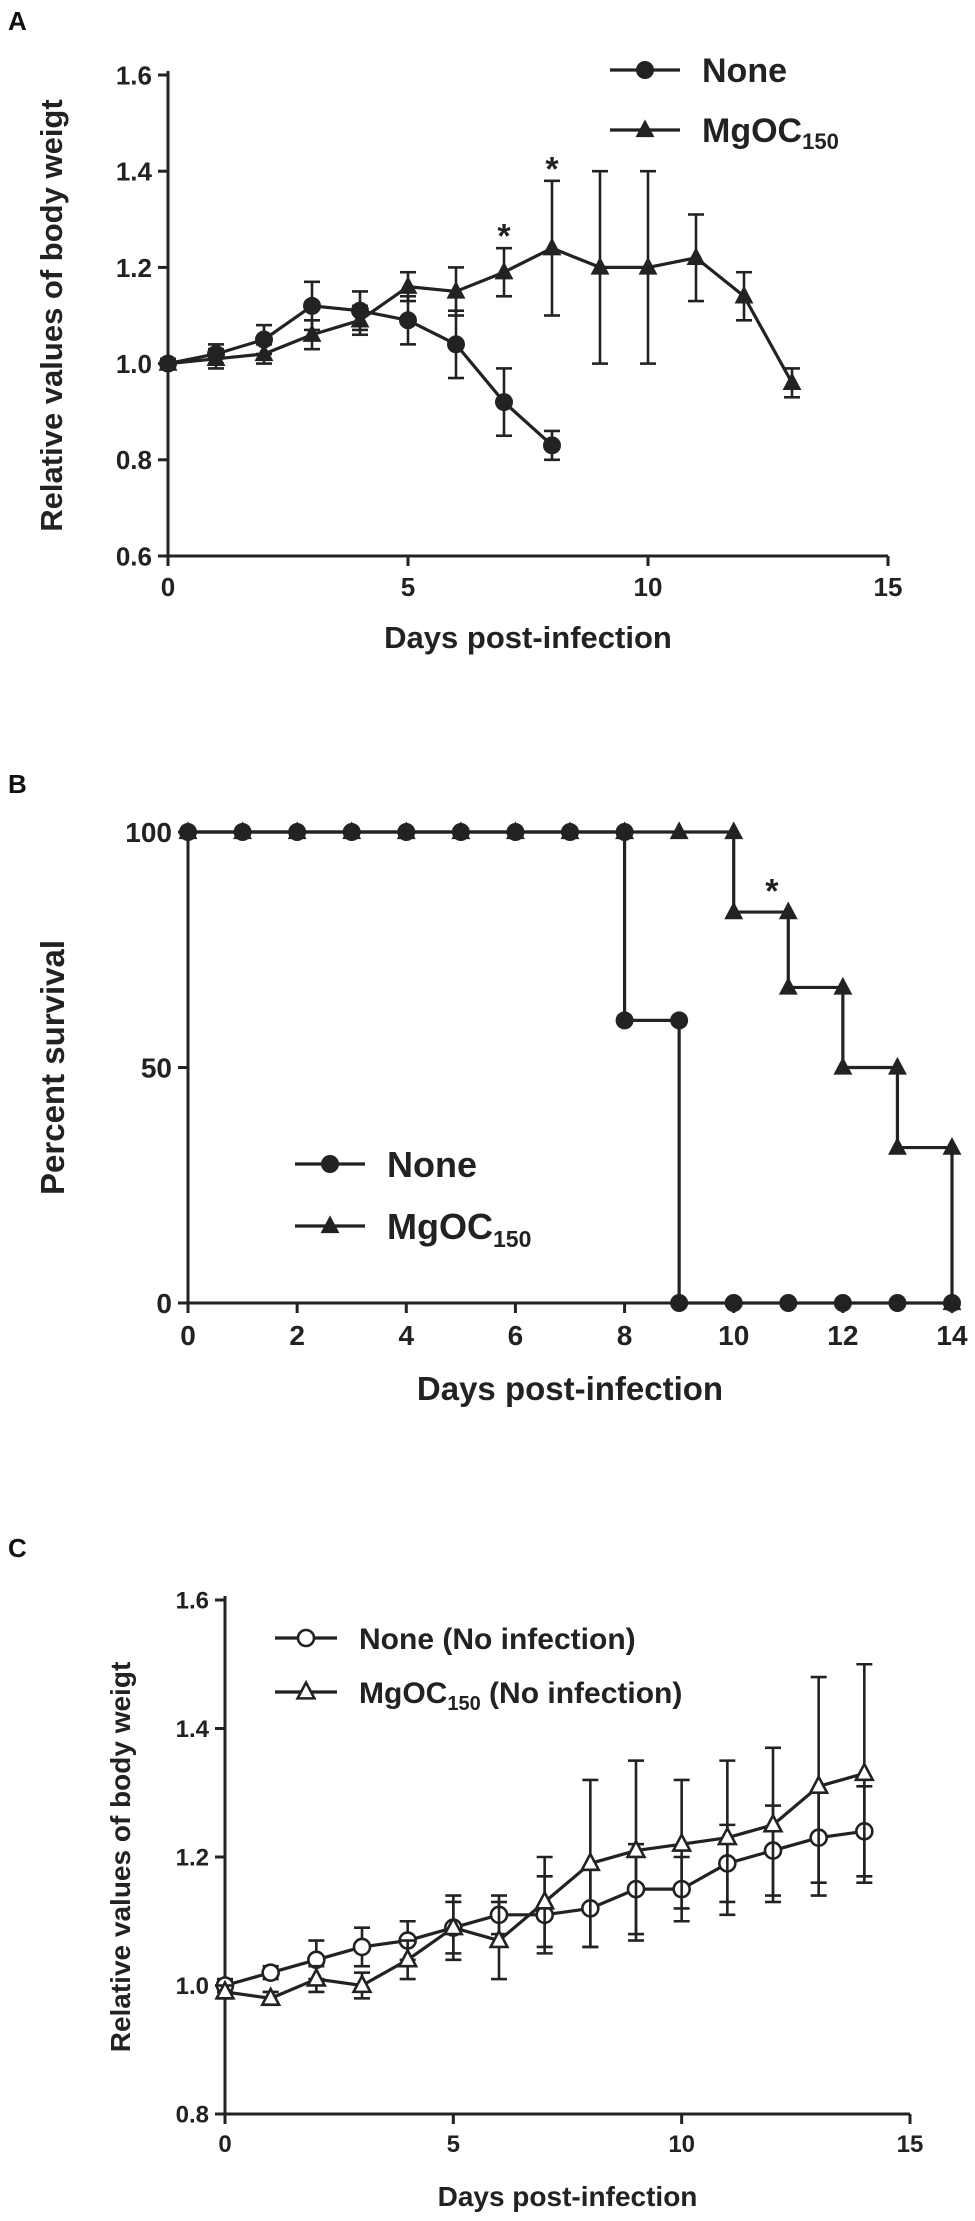 Image resolution: width=975 pixels, height=2221 pixels. Describe the element at coordinates (134, 172) in the screenshot. I see `y-tick-label: 1.4` at that location.